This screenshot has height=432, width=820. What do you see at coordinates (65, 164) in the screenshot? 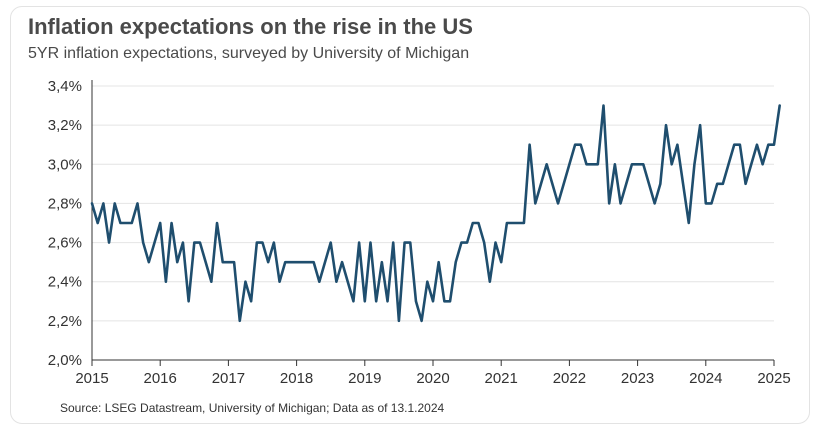
I see `y-tick-label: 3,0%` at bounding box center [65, 164].